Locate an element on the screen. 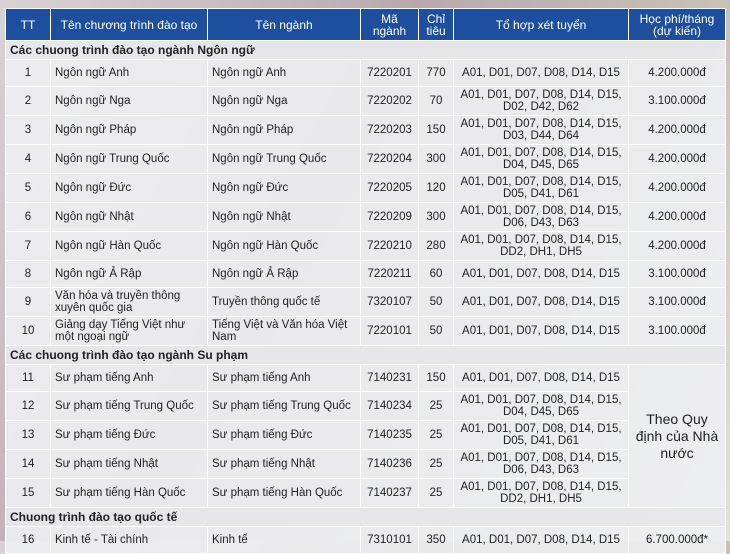 Image resolution: width=730 pixels, height=554 pixels. cell: 4 is located at coordinates (28, 159).